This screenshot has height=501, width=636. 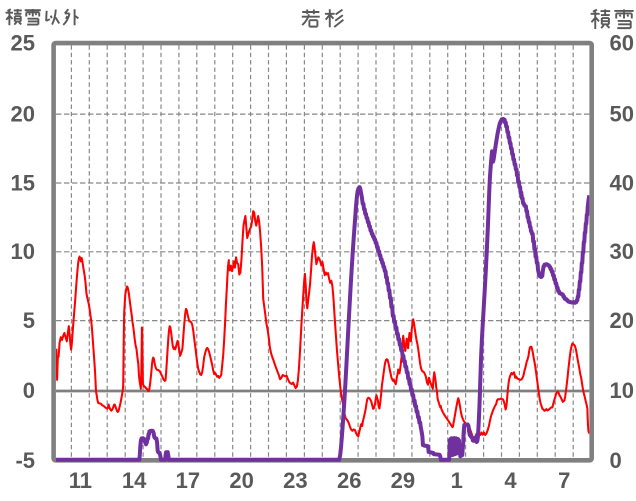 I want to click on svg-text: 25, so click(x=23, y=42).